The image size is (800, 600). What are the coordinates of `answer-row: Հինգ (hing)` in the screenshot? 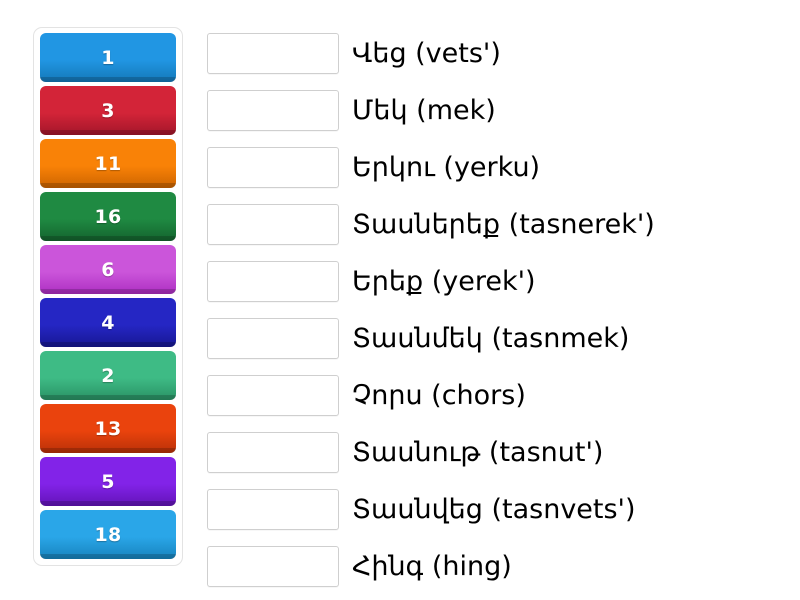 It's located at (431, 566).